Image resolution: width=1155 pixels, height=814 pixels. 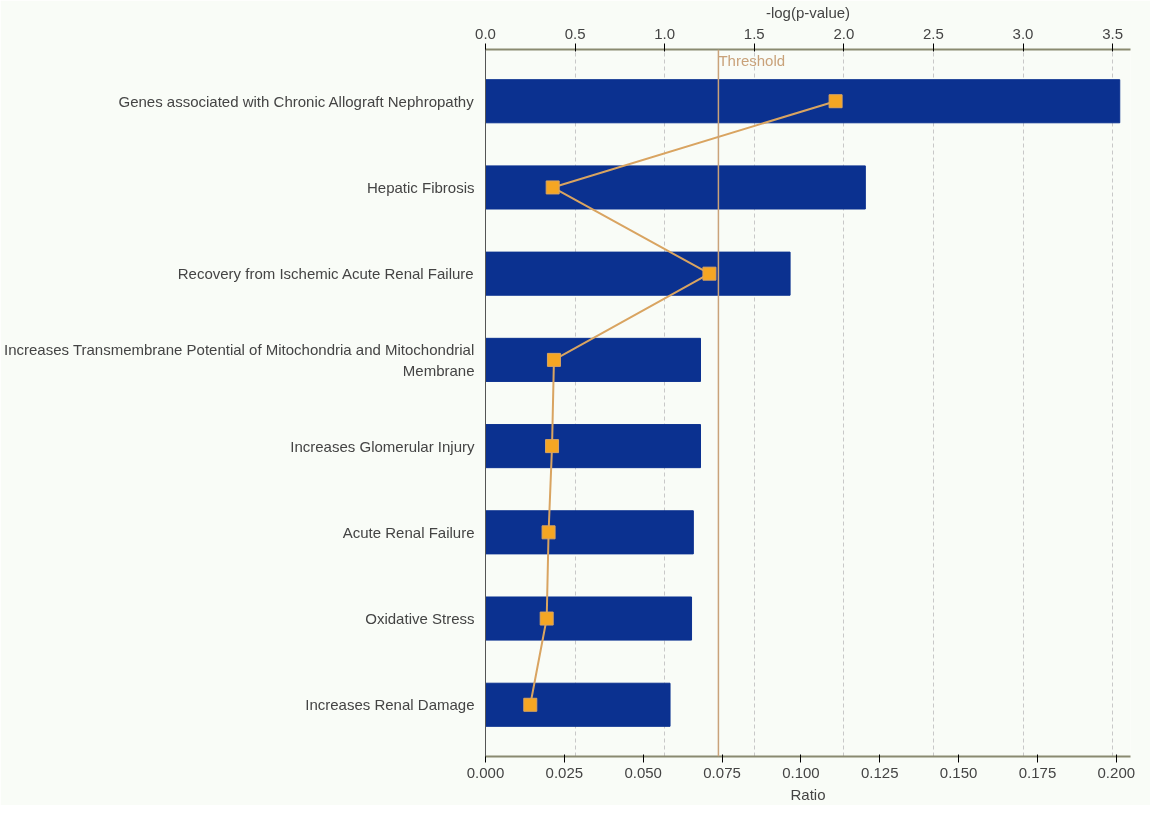 What do you see at coordinates (1037, 772) in the screenshot?
I see `x-tick-label: 0.175` at bounding box center [1037, 772].